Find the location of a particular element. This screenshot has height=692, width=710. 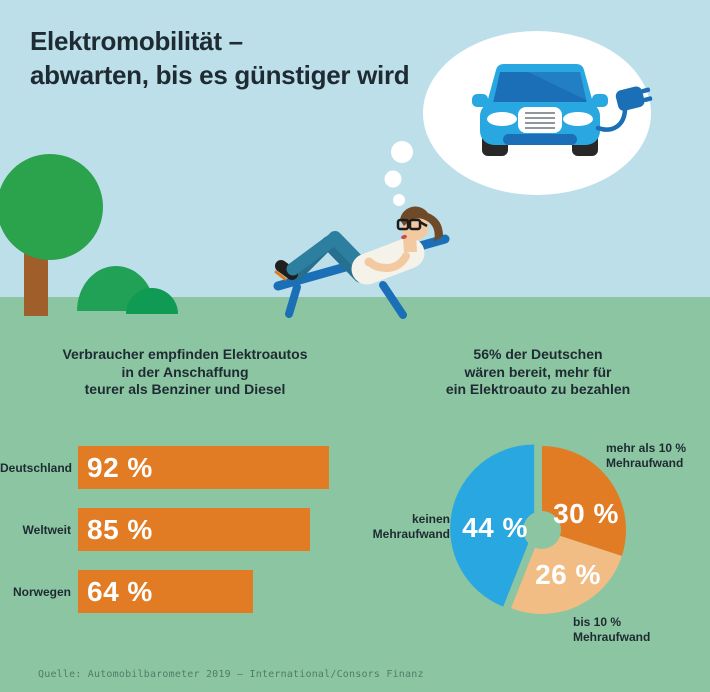

pie-chart-title-line: ein Elektroauto zu bezahlen is located at coordinates (538, 389).